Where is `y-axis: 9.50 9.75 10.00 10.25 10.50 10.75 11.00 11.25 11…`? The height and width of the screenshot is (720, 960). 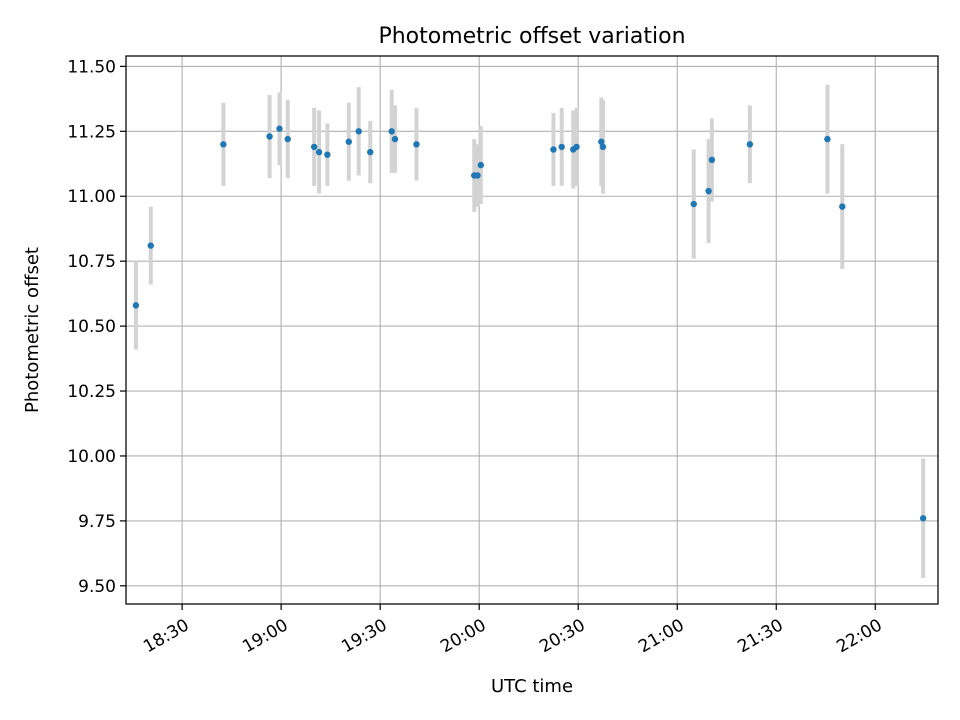 y-axis: 9.50 9.75 10.00 10.25 10.50 10.75 11.00 11.25 11… is located at coordinates (96, 327).